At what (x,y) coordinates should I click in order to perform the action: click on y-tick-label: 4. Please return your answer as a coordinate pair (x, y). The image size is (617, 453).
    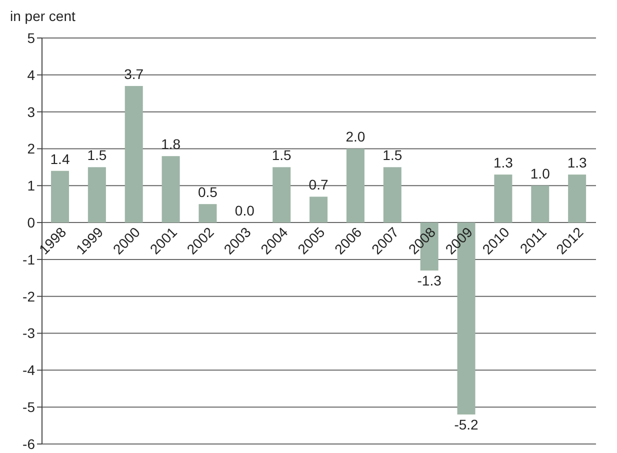
    Looking at the image, I should click on (31, 74).